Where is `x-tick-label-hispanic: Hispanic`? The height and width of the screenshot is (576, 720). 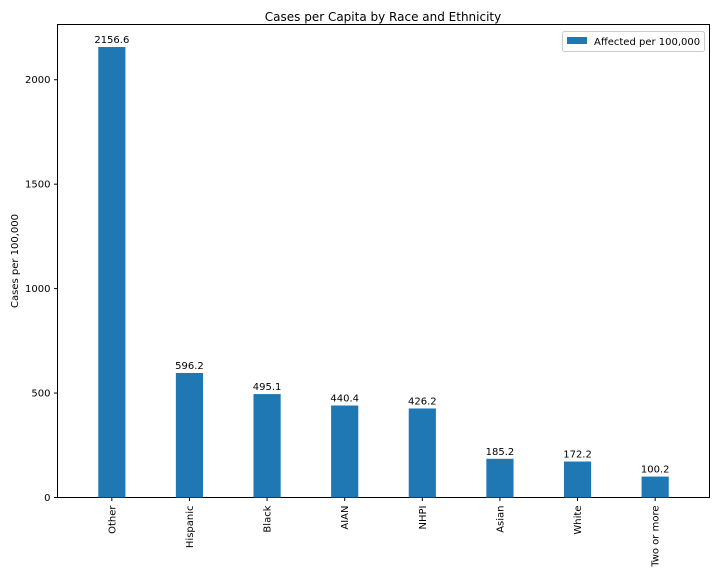 x-tick-label-hispanic: Hispanic is located at coordinates (190, 527).